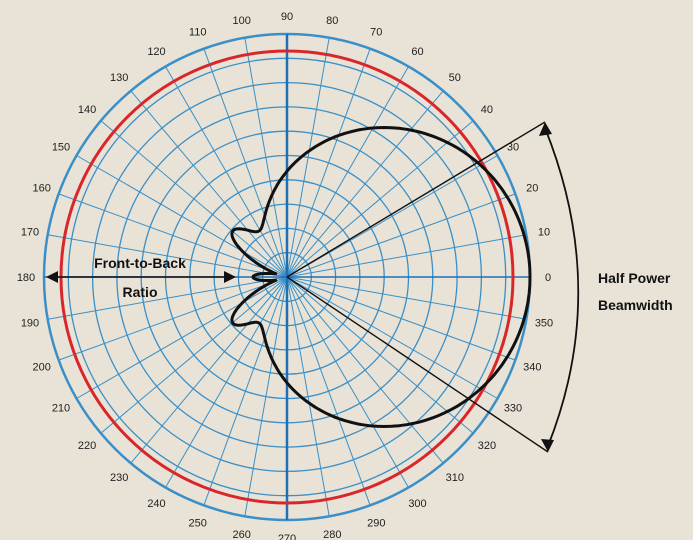 The image size is (693, 540). I want to click on angle-label-330: 330, so click(513, 409).